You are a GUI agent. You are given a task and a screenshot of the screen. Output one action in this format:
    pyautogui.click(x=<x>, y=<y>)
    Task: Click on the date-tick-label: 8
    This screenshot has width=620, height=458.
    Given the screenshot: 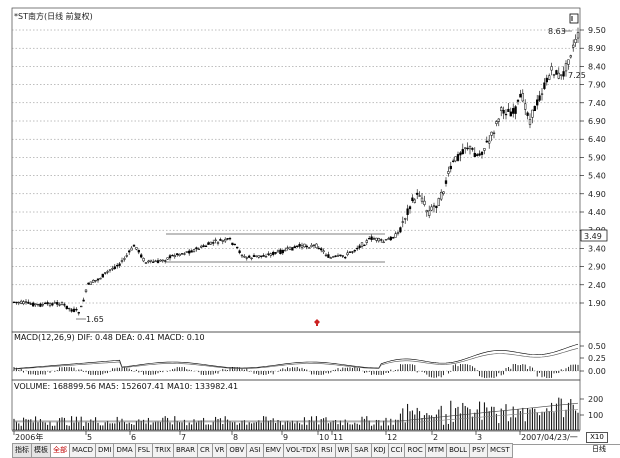 What is the action you would take?
    pyautogui.click(x=235, y=437)
    